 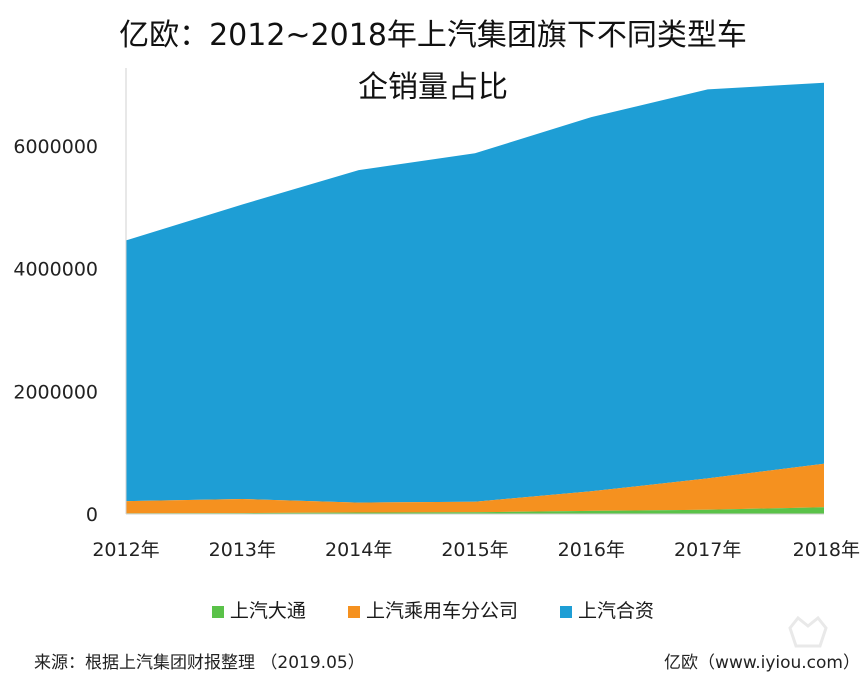 What do you see at coordinates (55, 270) in the screenshot?
I see `y-tick-label: 4000000` at bounding box center [55, 270].